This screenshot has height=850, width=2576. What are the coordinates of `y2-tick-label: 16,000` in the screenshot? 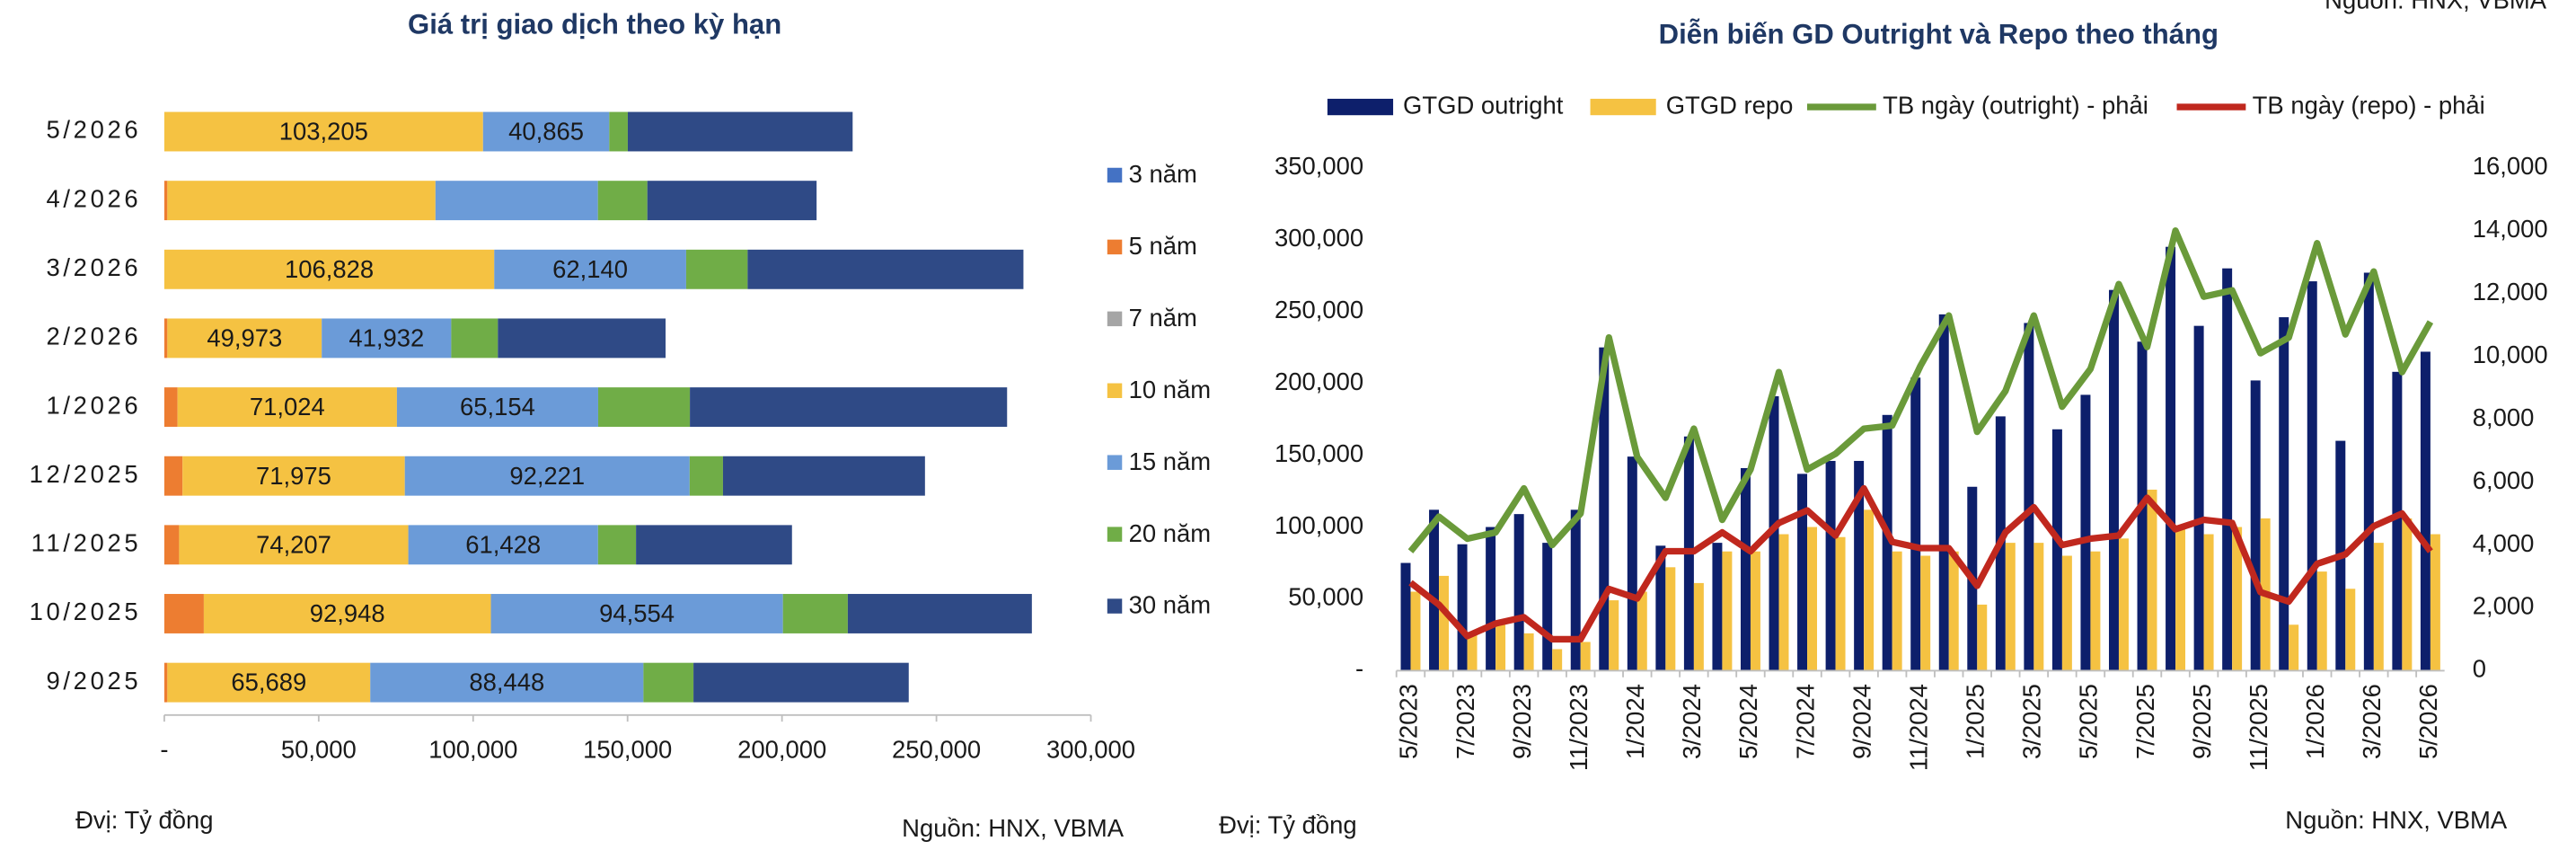 It's located at (2510, 166).